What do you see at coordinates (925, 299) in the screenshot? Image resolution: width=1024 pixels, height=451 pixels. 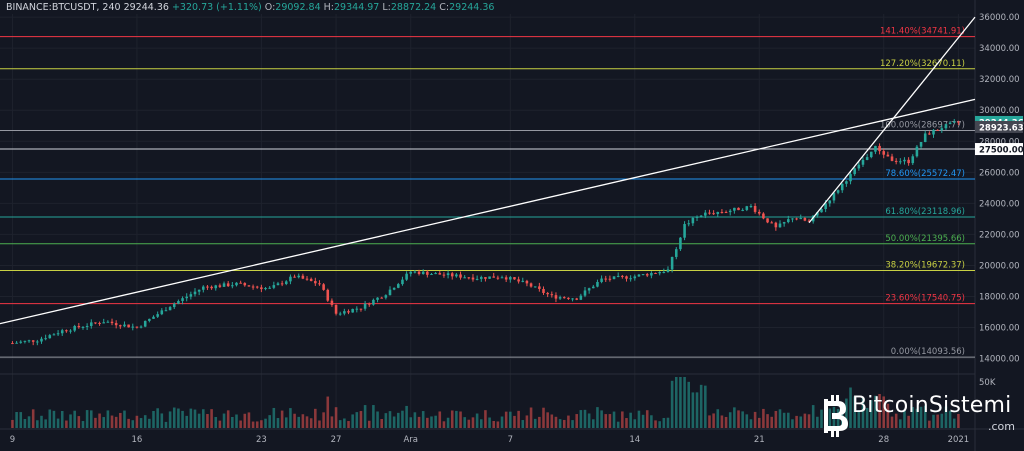 I see `fib-level-label: 23.60%(17540.75)` at bounding box center [925, 299].